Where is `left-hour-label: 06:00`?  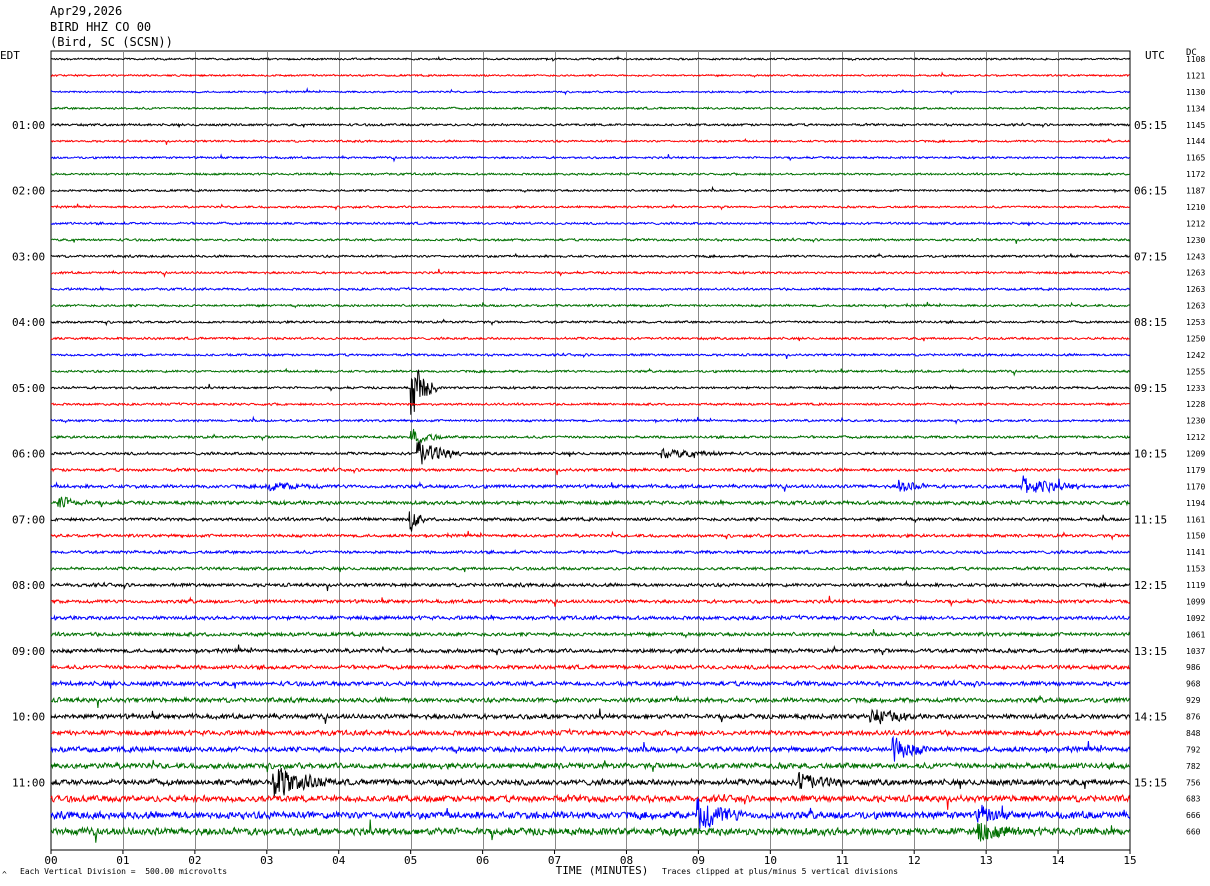 left-hour-label: 06:00 is located at coordinates (28, 454).